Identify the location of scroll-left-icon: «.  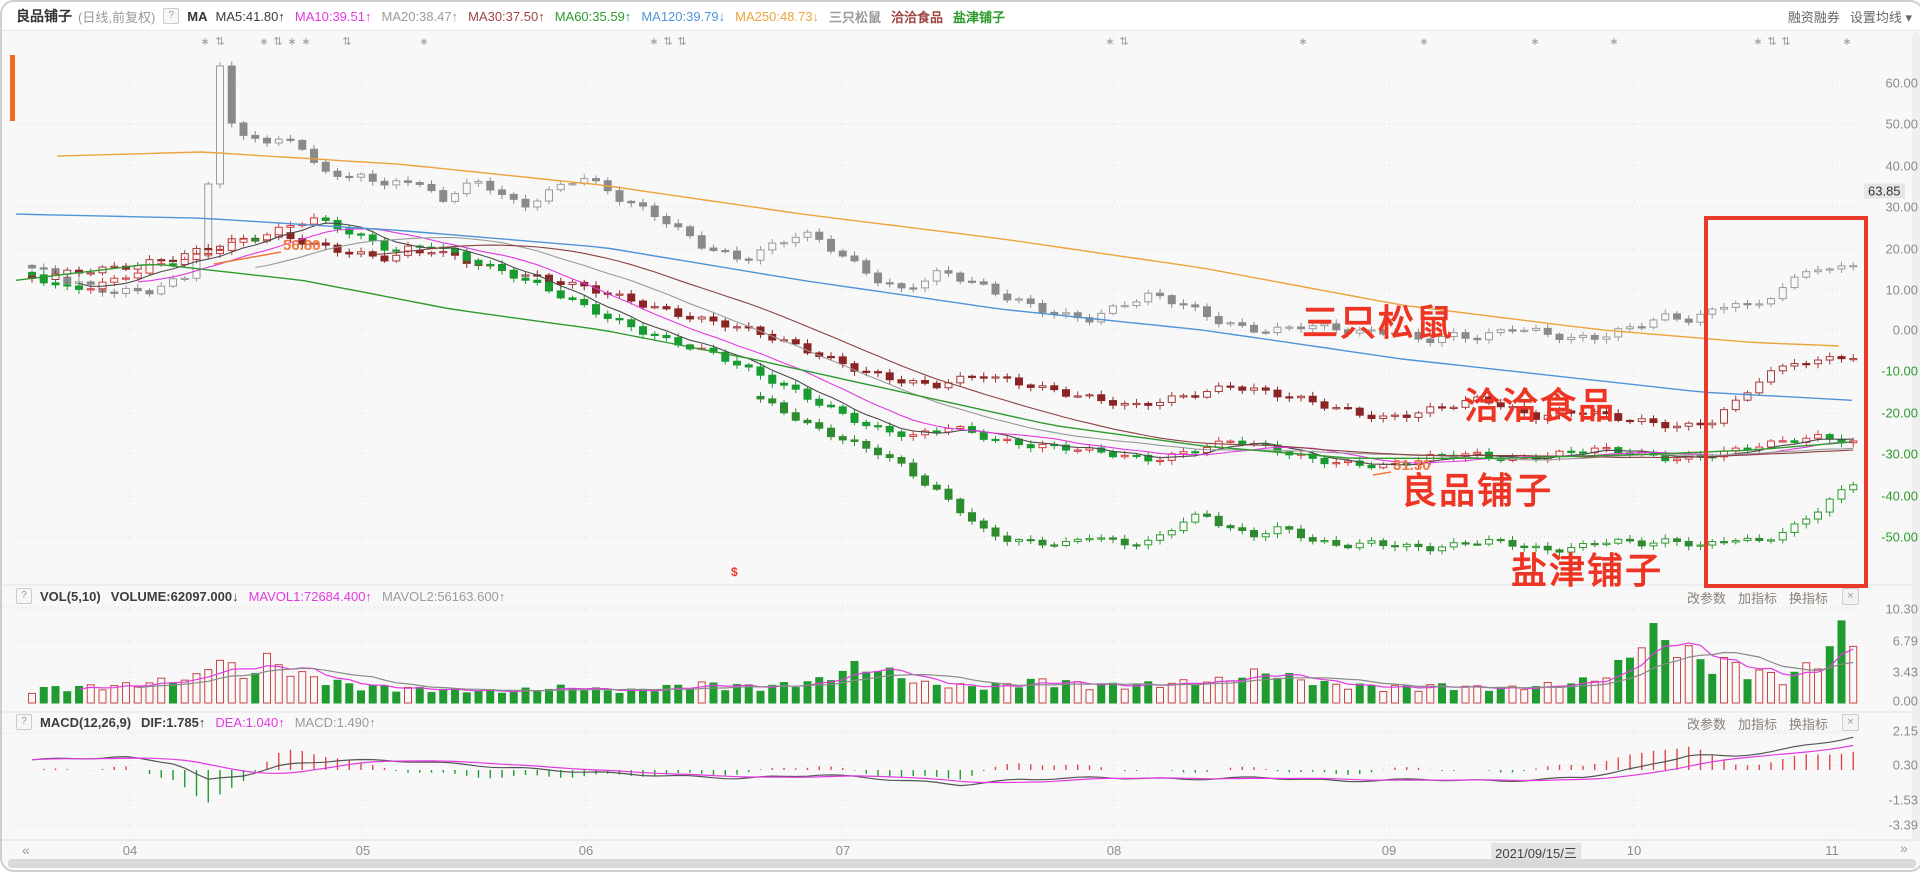
(26, 850).